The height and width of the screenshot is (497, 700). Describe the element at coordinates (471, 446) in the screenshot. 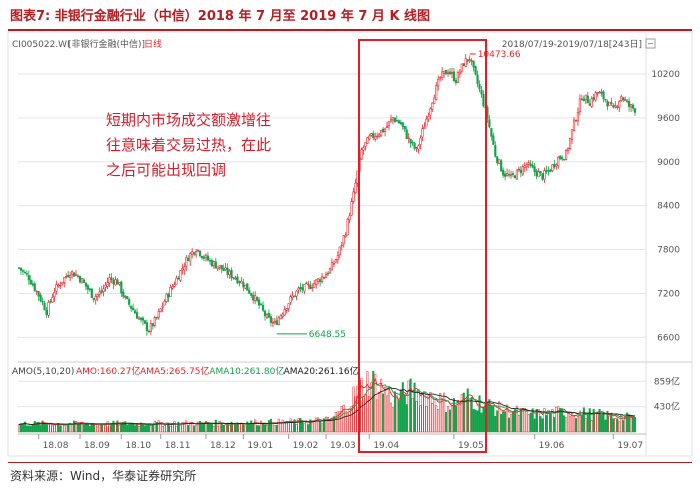

I see `time-tick-label: 19.05` at that location.